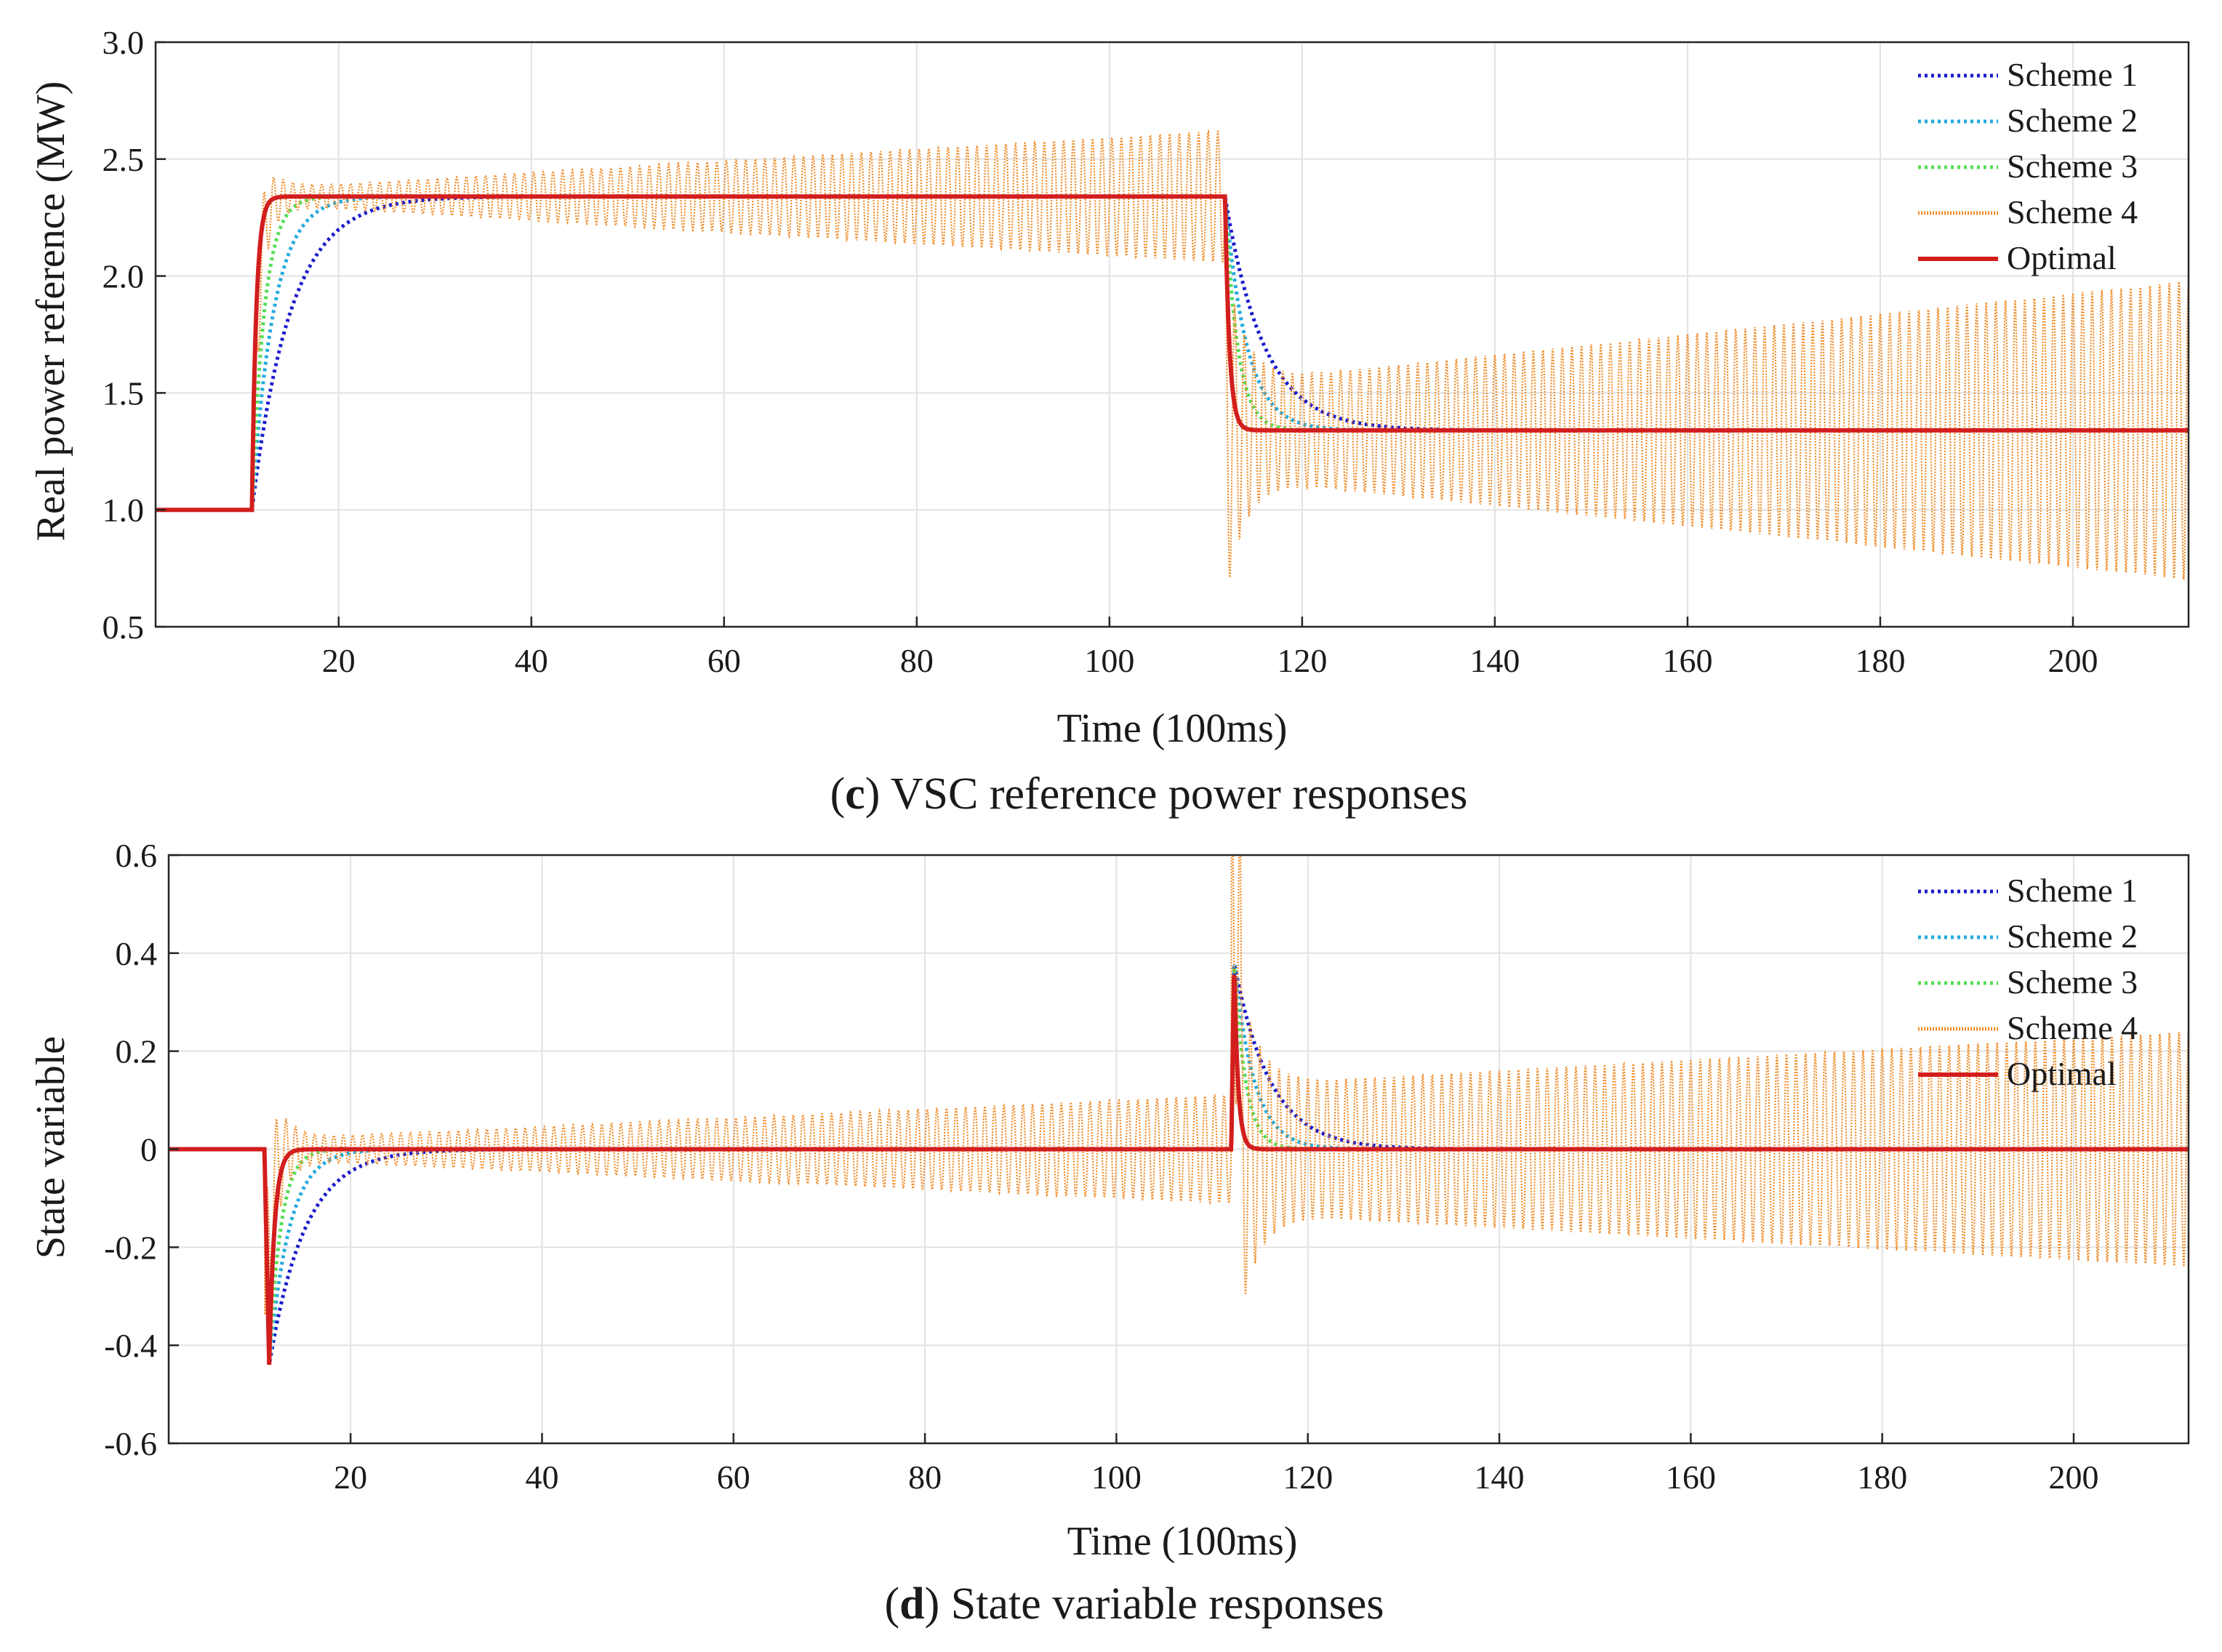  Describe the element at coordinates (130, 1345) in the screenshot. I see `panel-d-ytick-label: -0.4` at that location.